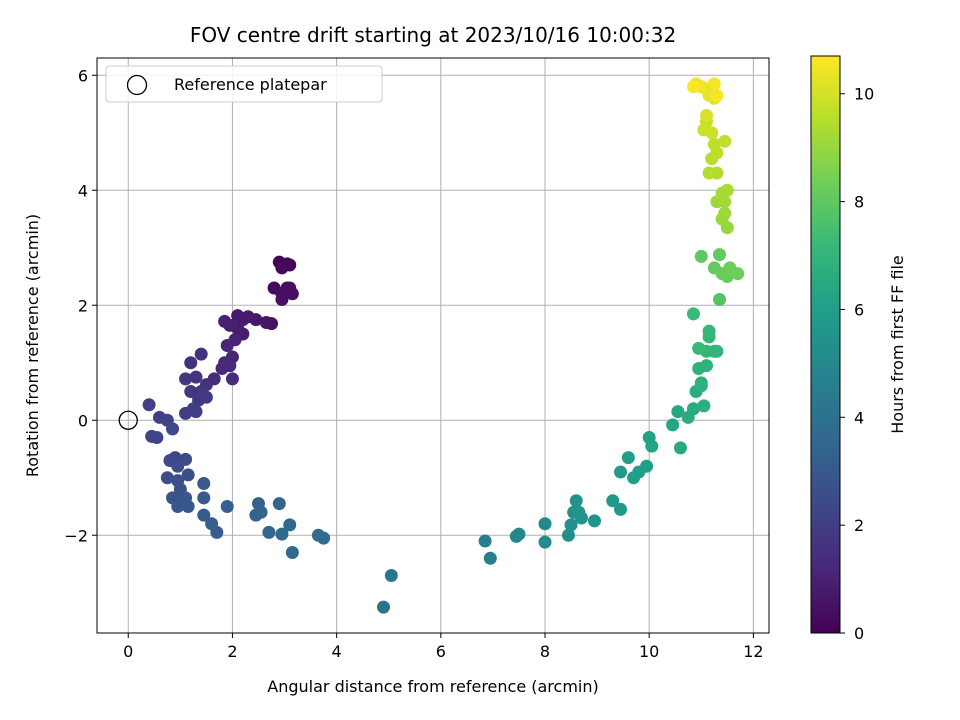  I want to click on x-axis: 0 2 4 6 8 10 12, so click(443, 647).